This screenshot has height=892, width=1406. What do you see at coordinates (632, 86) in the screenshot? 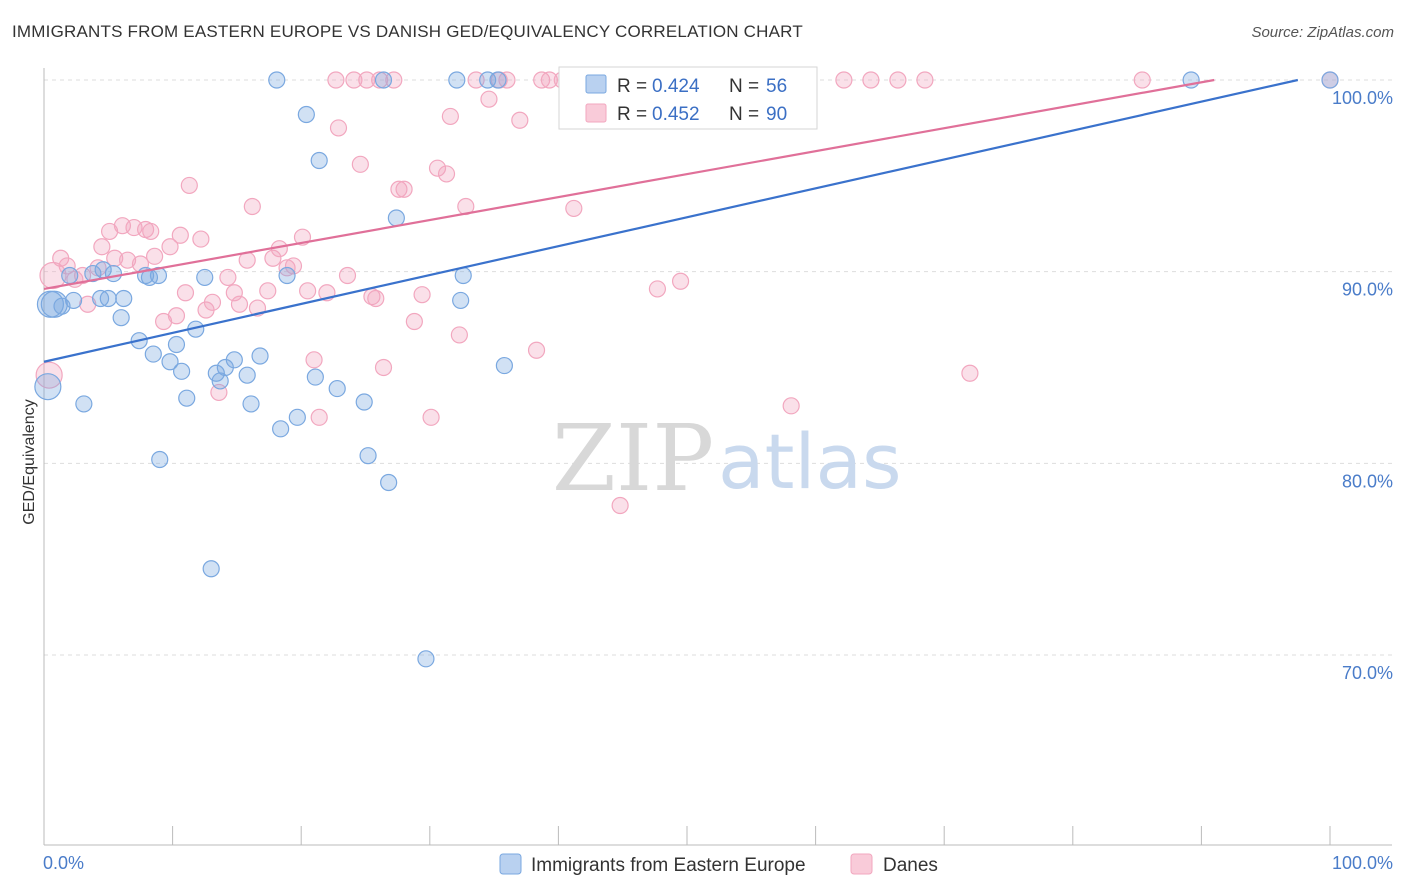
I see `stats-r-label-1: R =` at bounding box center [632, 86].